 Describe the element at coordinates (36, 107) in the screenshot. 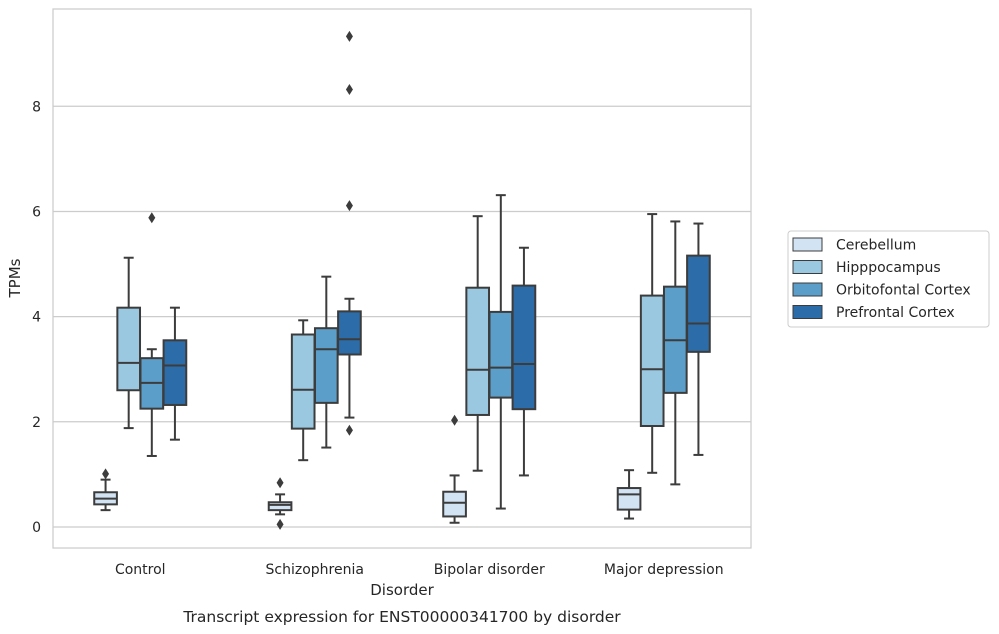

I see `y-tick-label: 8` at that location.